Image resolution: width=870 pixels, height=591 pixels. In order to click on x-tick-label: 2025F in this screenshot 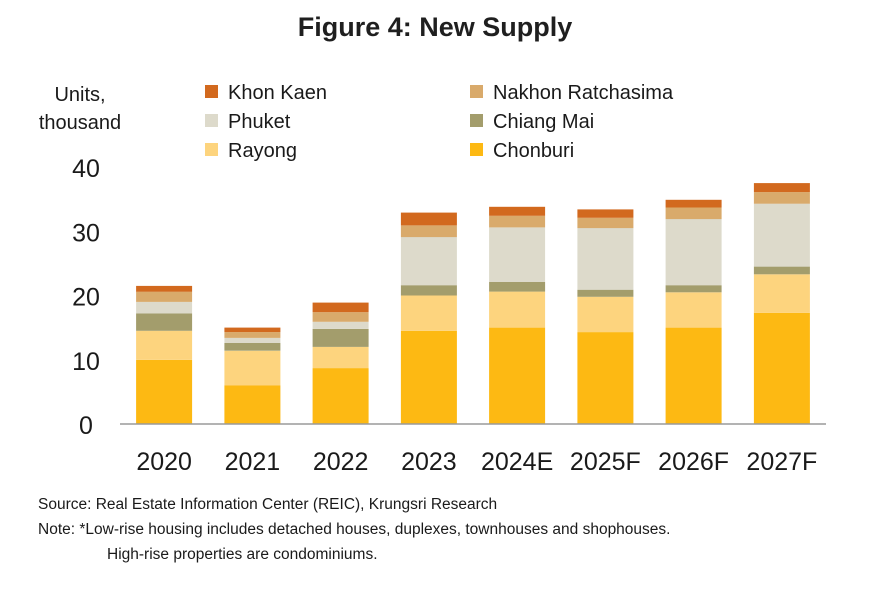, I will do `click(605, 462)`.